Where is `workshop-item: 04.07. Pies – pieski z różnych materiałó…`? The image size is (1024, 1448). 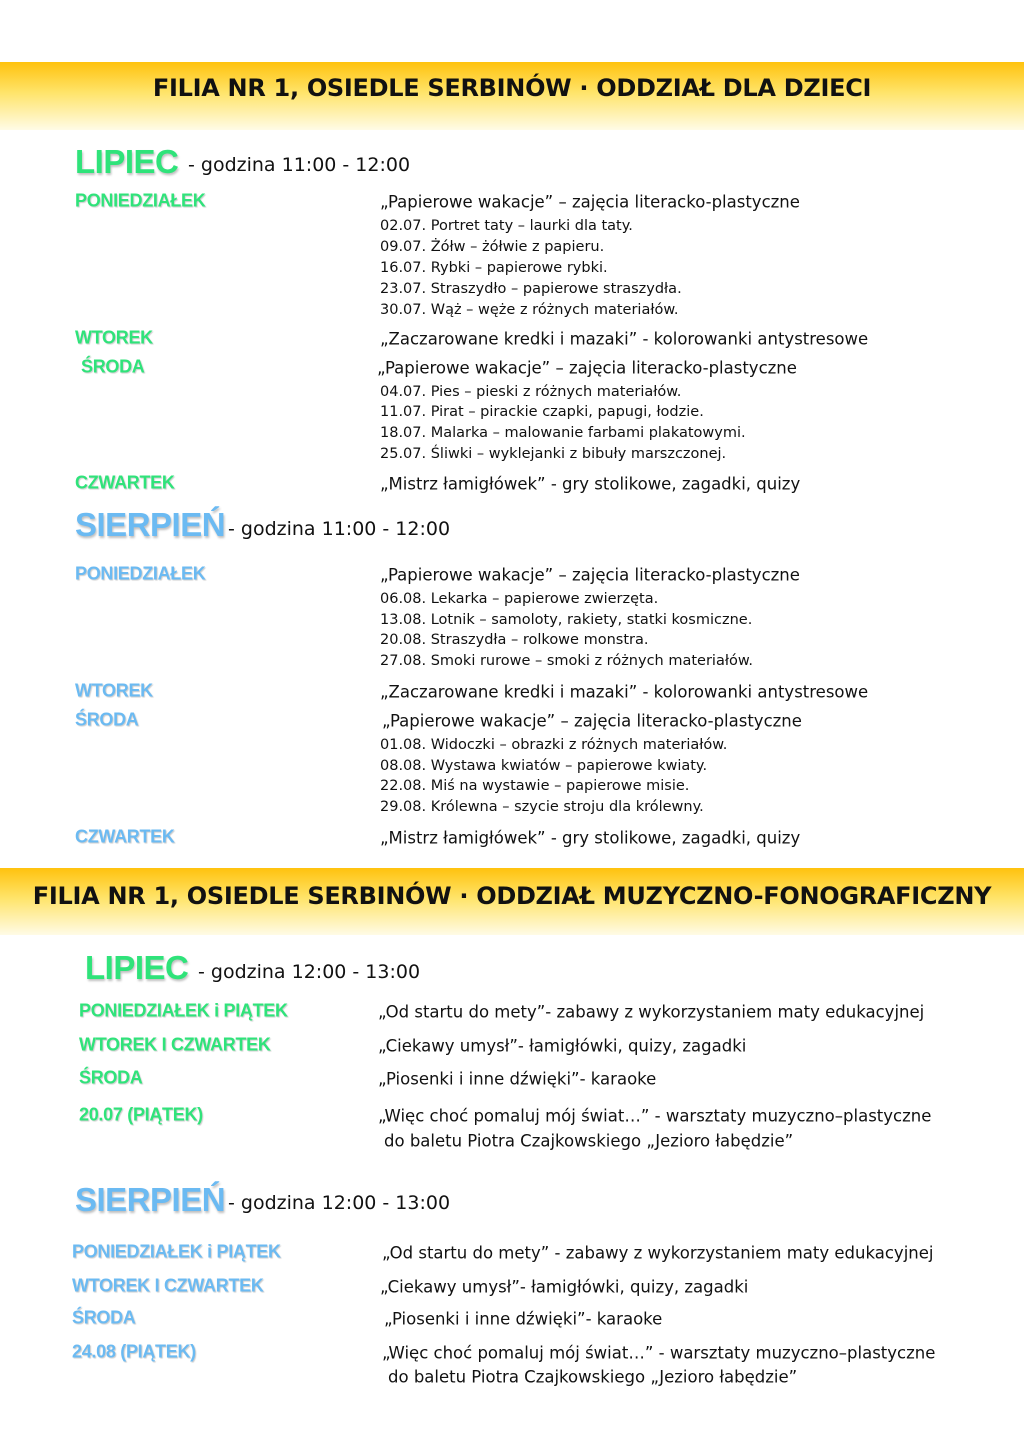
workshop-item: 04.07. Pies – pieski z różnych materiałó… is located at coordinates (531, 392).